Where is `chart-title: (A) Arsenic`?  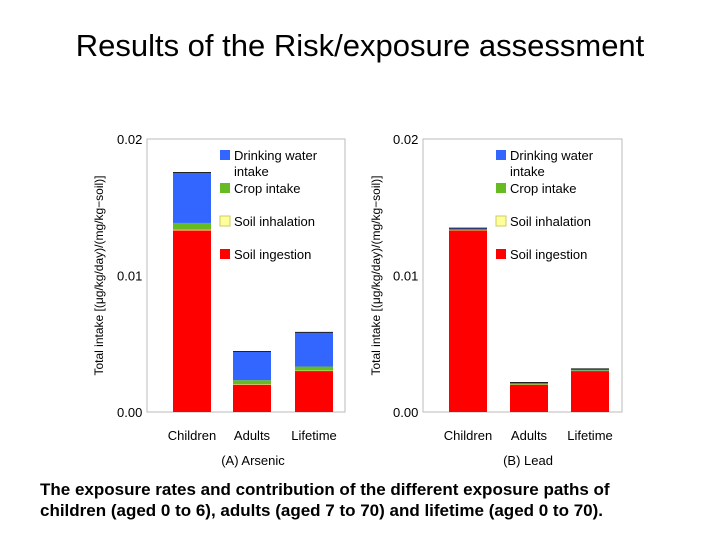 chart-title: (A) Arsenic is located at coordinates (253, 460).